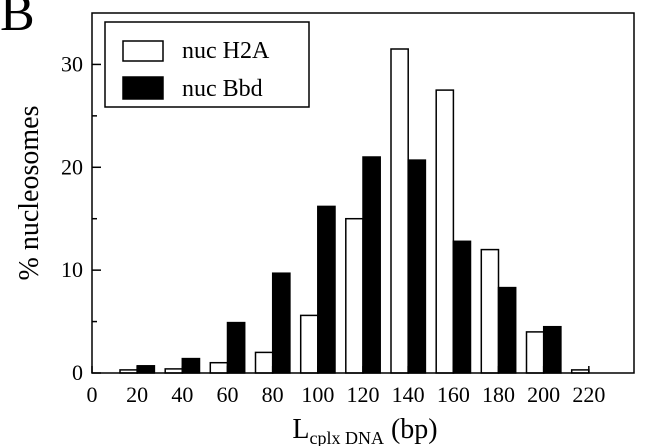 This screenshot has height=446, width=646. I want to click on legend-label-nuc-h2a: nuc H2A, so click(226, 51).